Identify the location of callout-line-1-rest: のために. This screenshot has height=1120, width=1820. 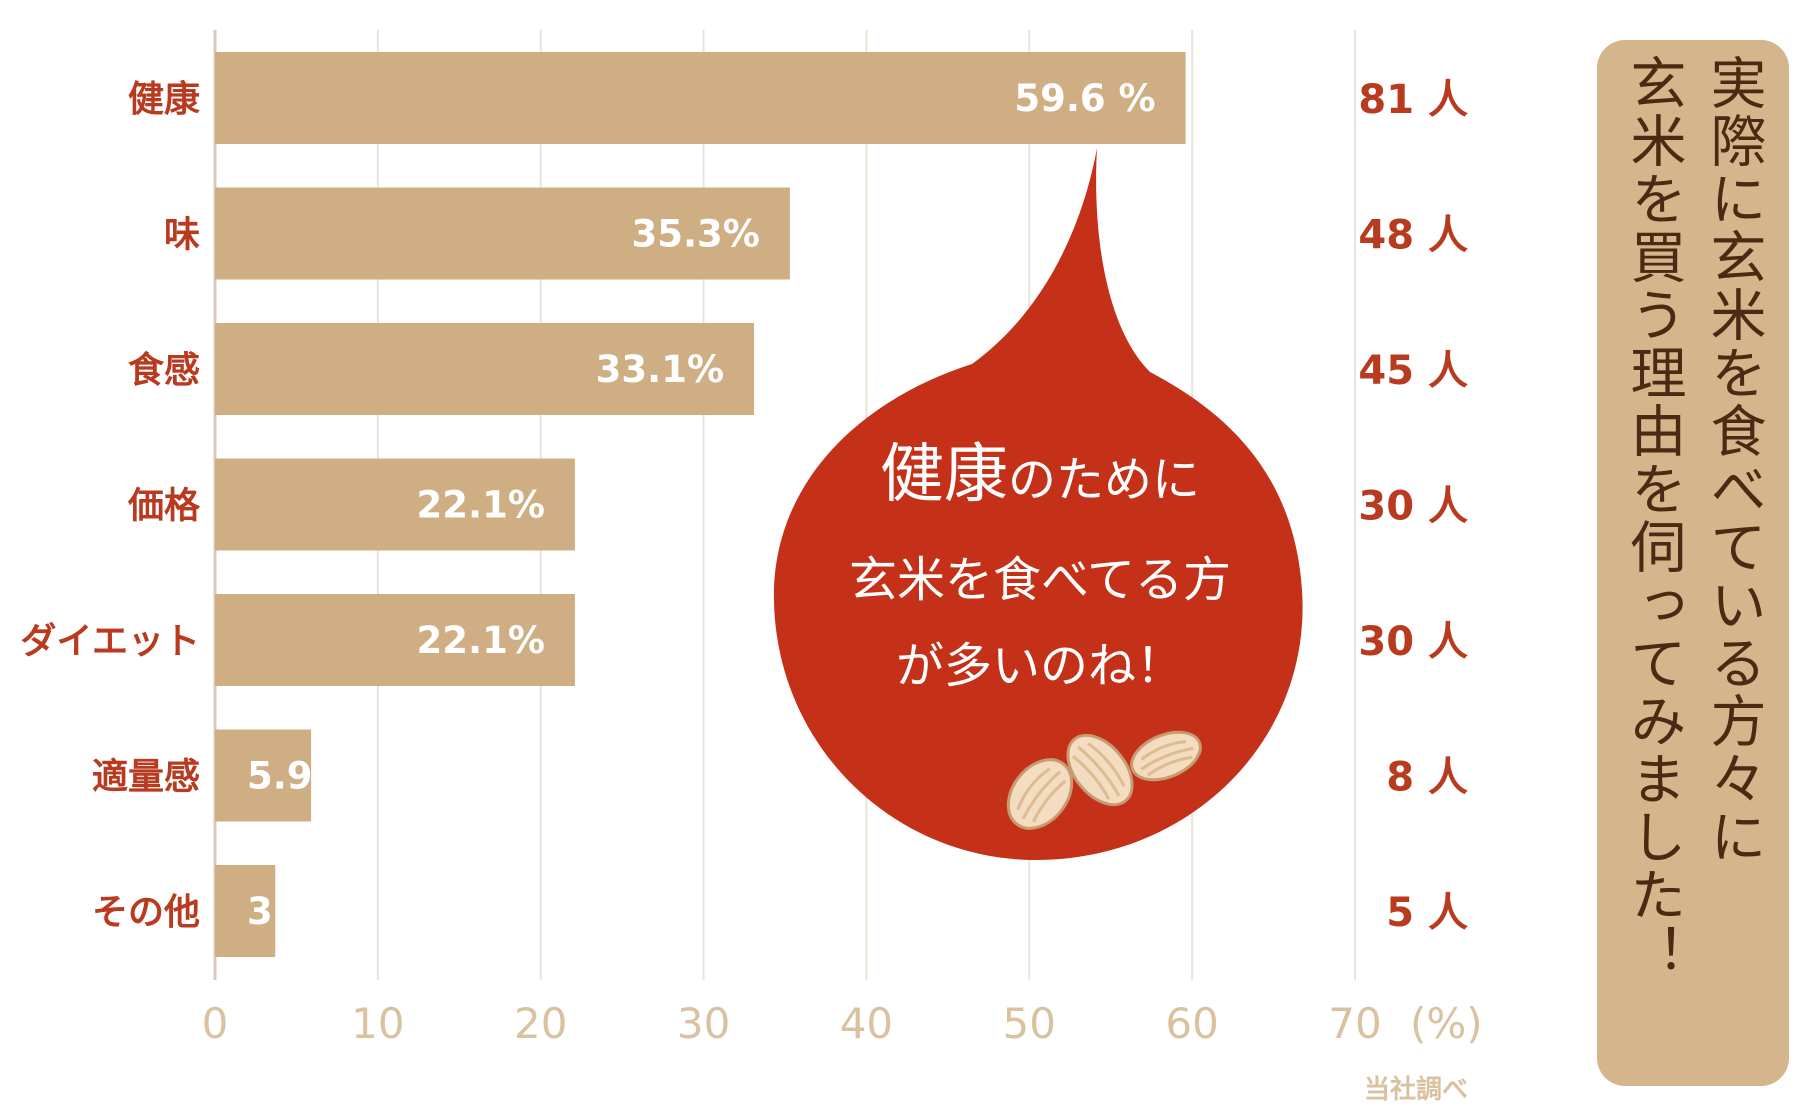
(1104, 480).